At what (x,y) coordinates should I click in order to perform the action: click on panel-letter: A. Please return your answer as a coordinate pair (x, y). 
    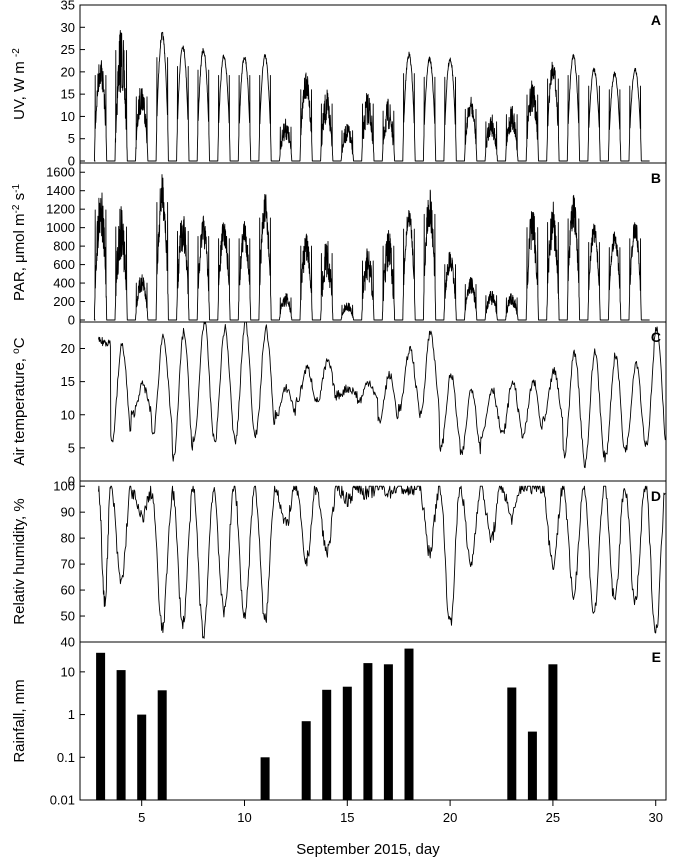
    Looking at the image, I should click on (656, 20).